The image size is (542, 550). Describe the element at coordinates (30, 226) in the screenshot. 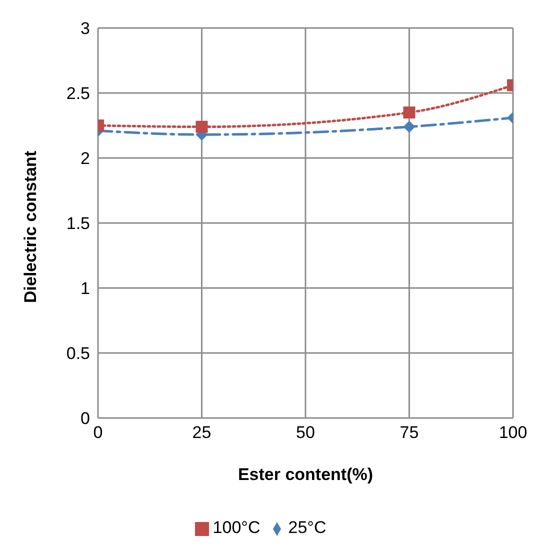

I see `y-axis-title: Dielectric constant` at that location.